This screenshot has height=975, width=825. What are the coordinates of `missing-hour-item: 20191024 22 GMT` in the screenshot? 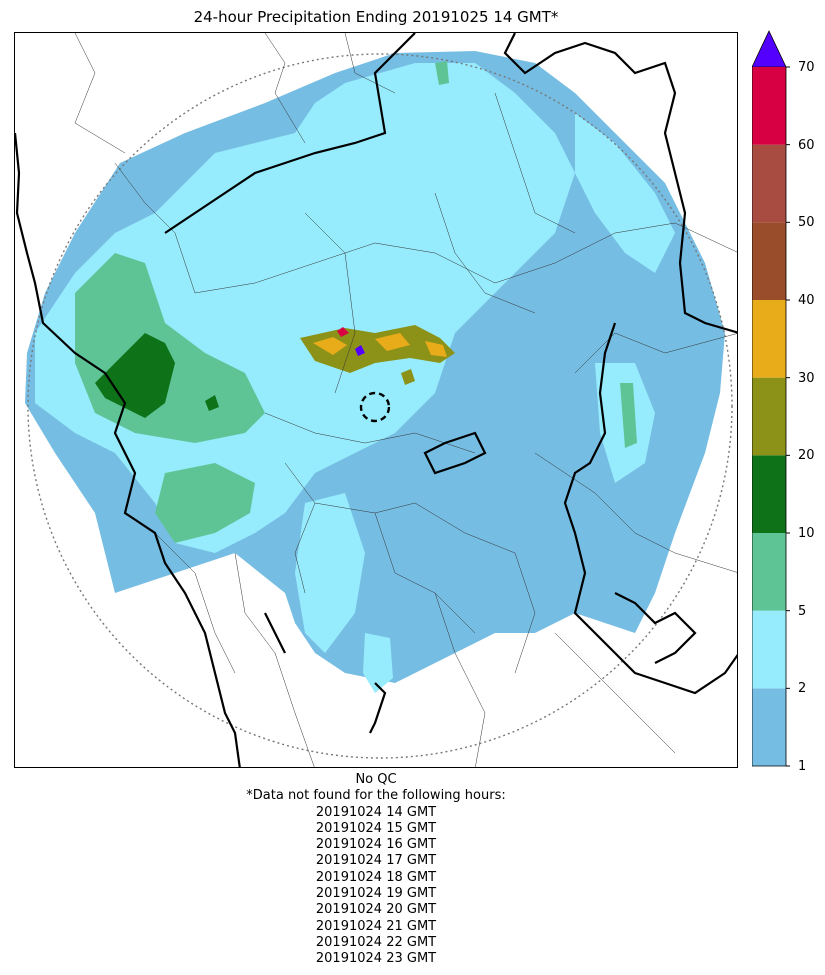 It's located at (376, 942).